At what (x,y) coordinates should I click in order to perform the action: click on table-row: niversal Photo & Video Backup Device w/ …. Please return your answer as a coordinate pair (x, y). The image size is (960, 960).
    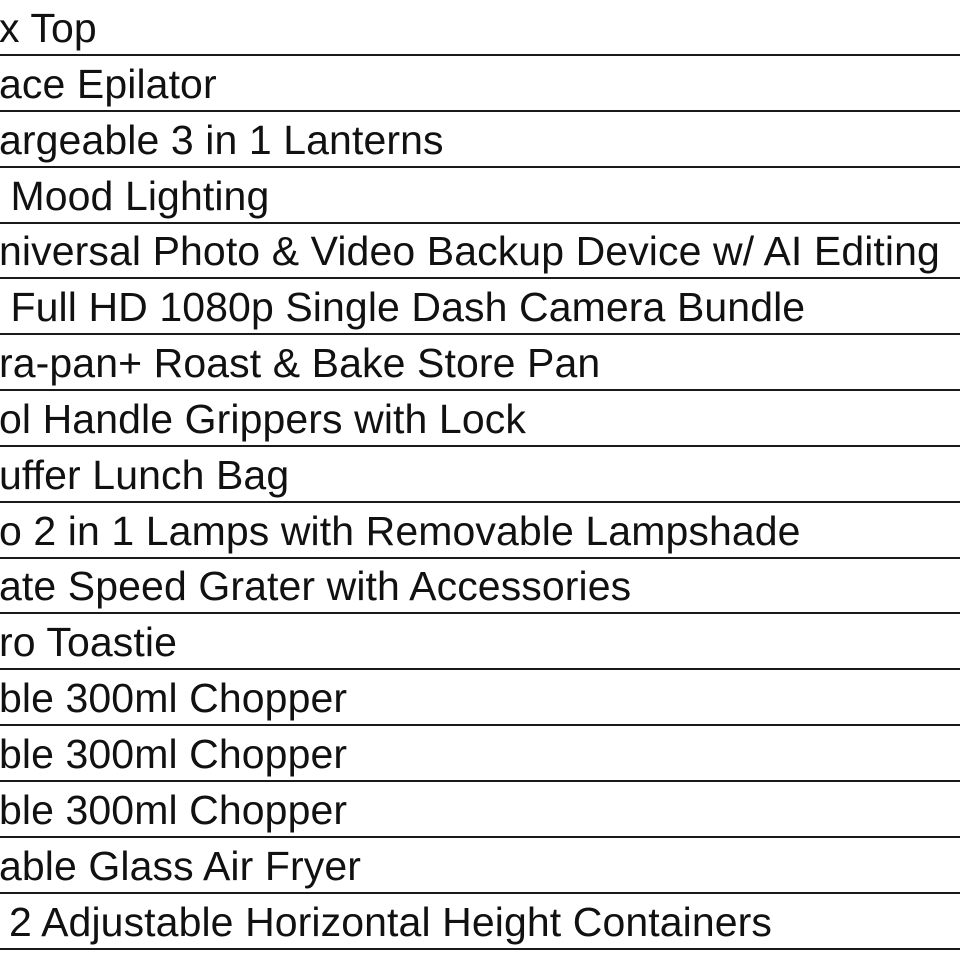
    Looking at the image, I should click on (480, 252).